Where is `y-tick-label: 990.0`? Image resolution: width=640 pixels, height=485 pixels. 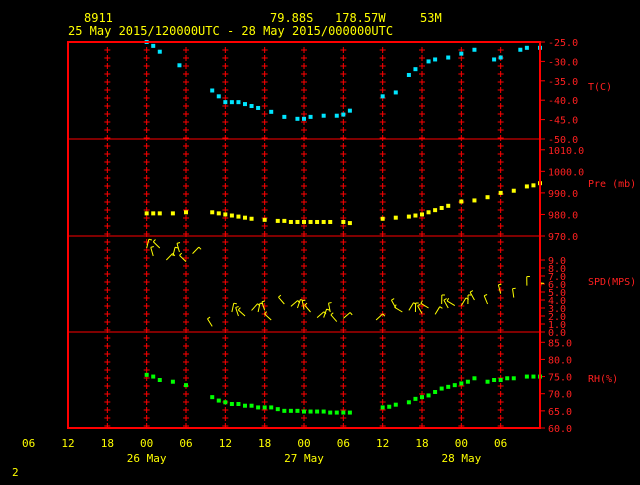
y-tick-label: 990.0 is located at coordinates (563, 194).